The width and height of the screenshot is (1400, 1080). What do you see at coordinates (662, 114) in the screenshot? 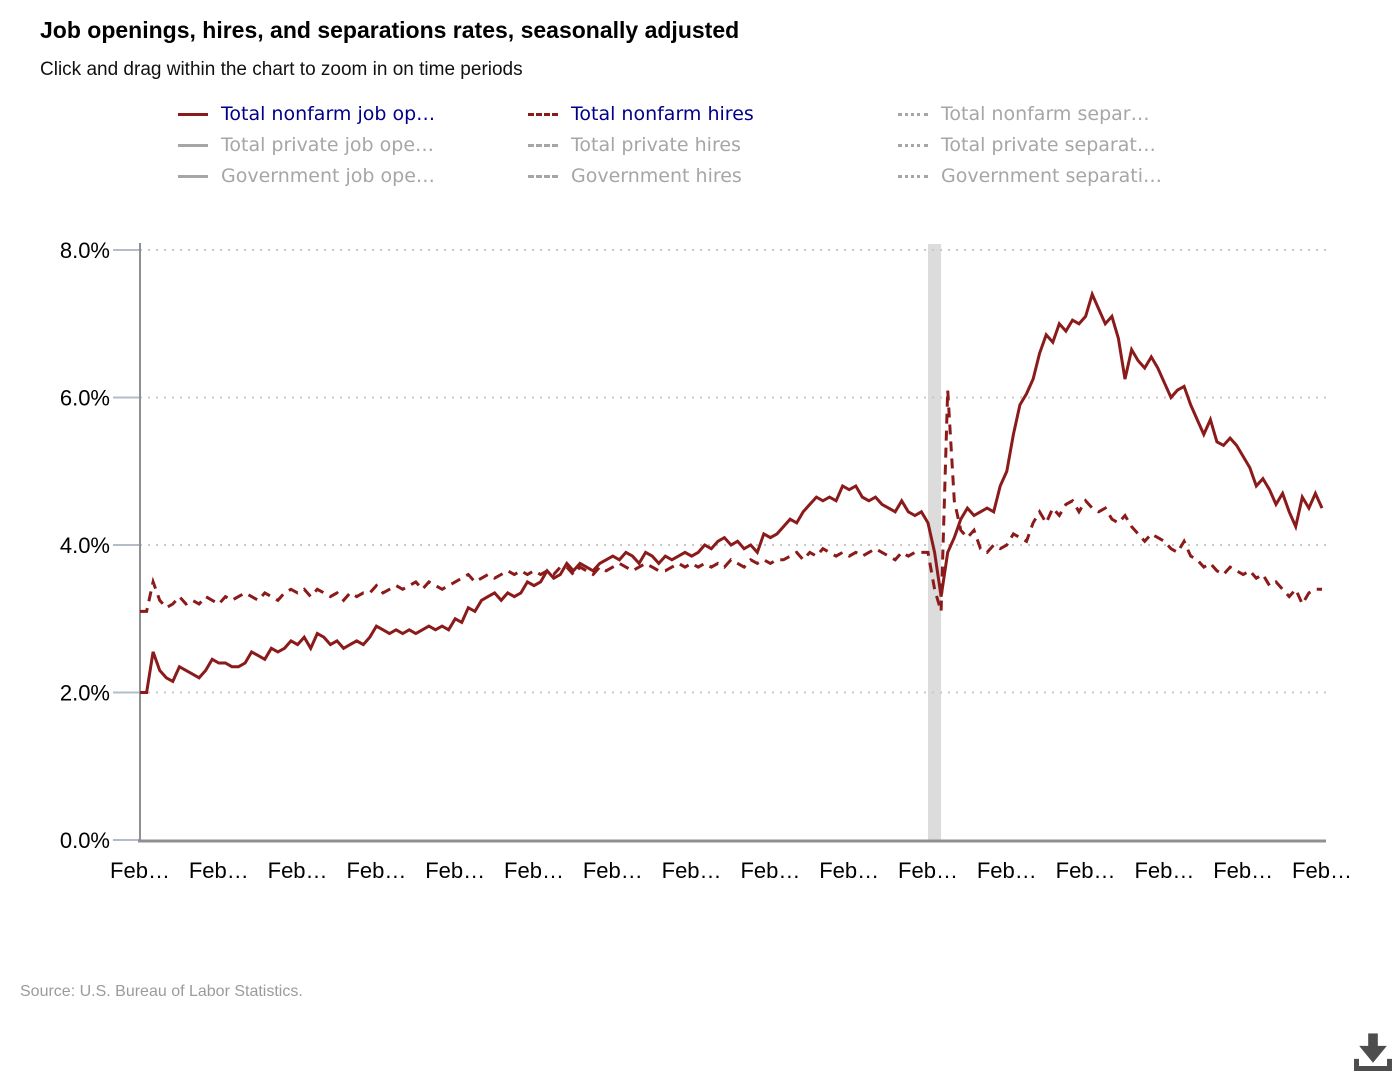
I see `legend-label: Total nonfarm hires` at bounding box center [662, 114].